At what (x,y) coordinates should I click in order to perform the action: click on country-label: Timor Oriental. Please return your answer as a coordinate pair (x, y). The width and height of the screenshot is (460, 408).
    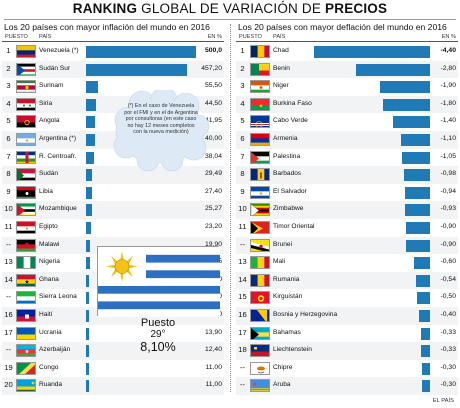
    Looking at the image, I should click on (294, 226).